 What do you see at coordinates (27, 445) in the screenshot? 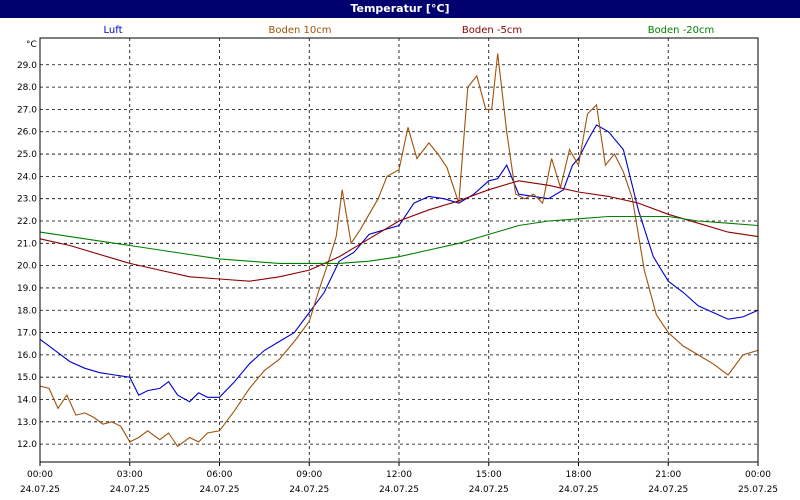
I see `y-tick-label: 12.0` at bounding box center [27, 445].